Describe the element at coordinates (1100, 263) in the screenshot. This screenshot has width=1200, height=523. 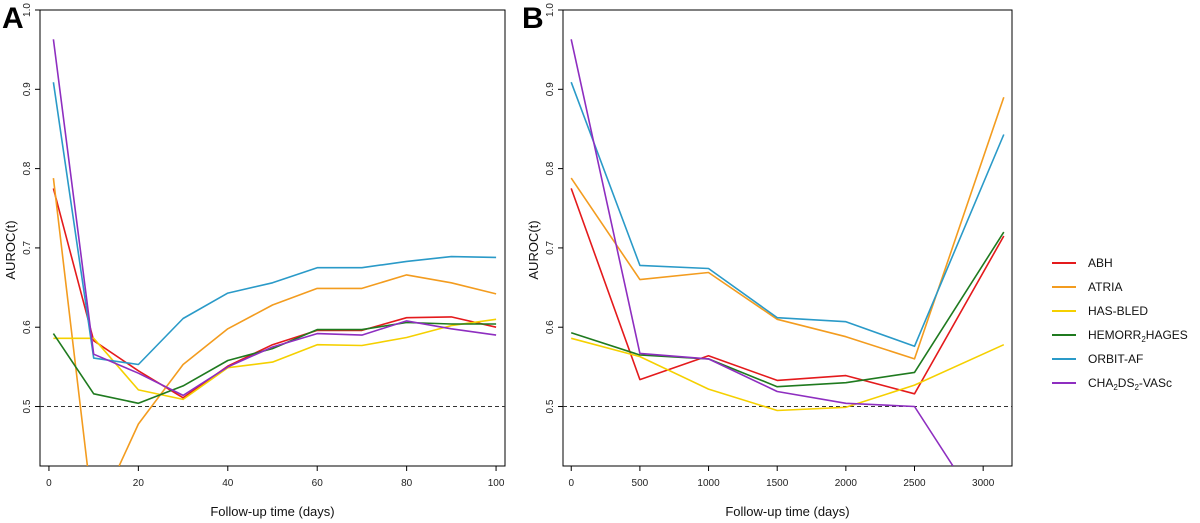
I see `legend-label-abh: ABH` at that location.